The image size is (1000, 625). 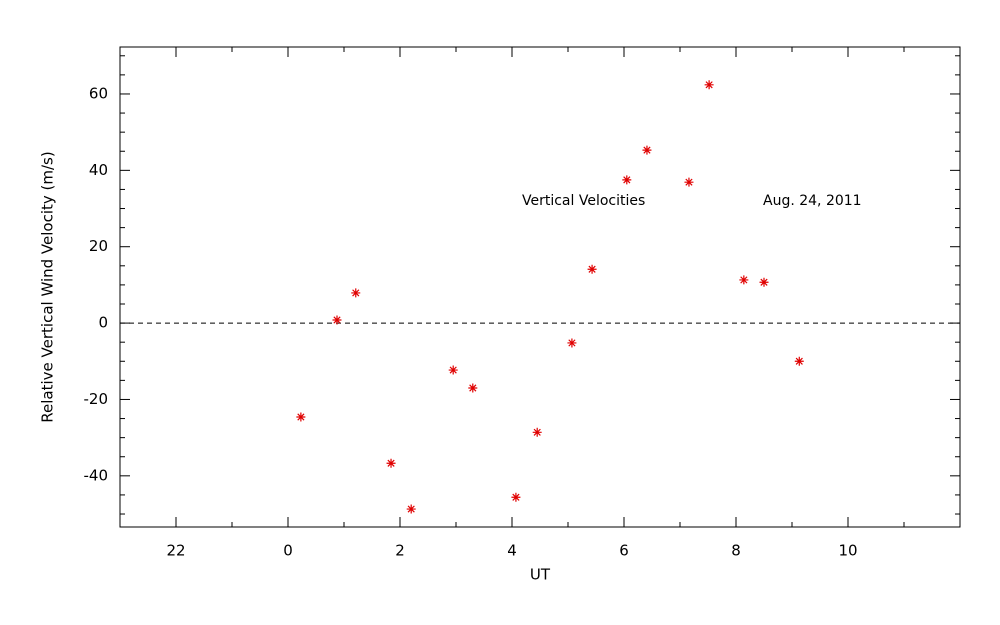 I want to click on y-tick-label: 0, so click(x=103, y=323).